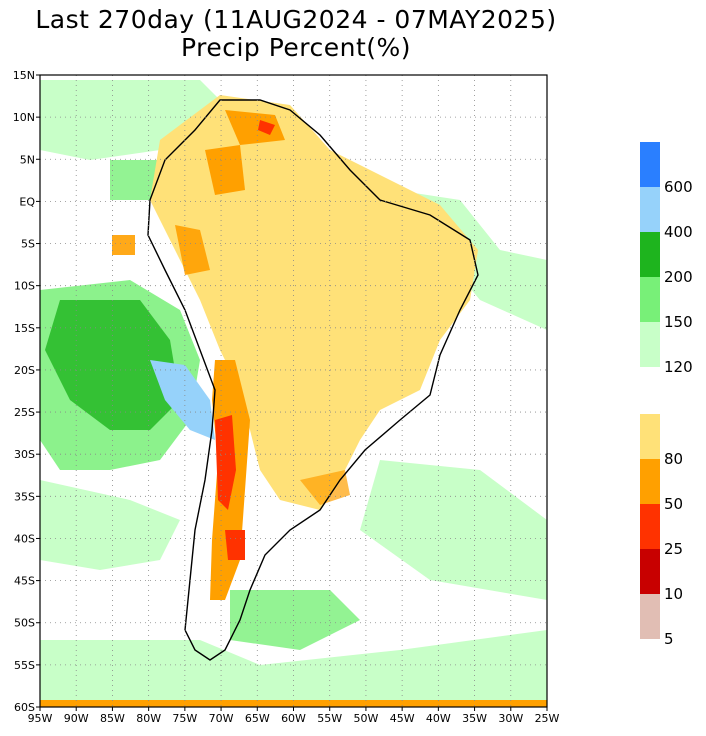 The width and height of the screenshot is (706, 736). I want to click on latitude-label: 30S, so click(24, 454).